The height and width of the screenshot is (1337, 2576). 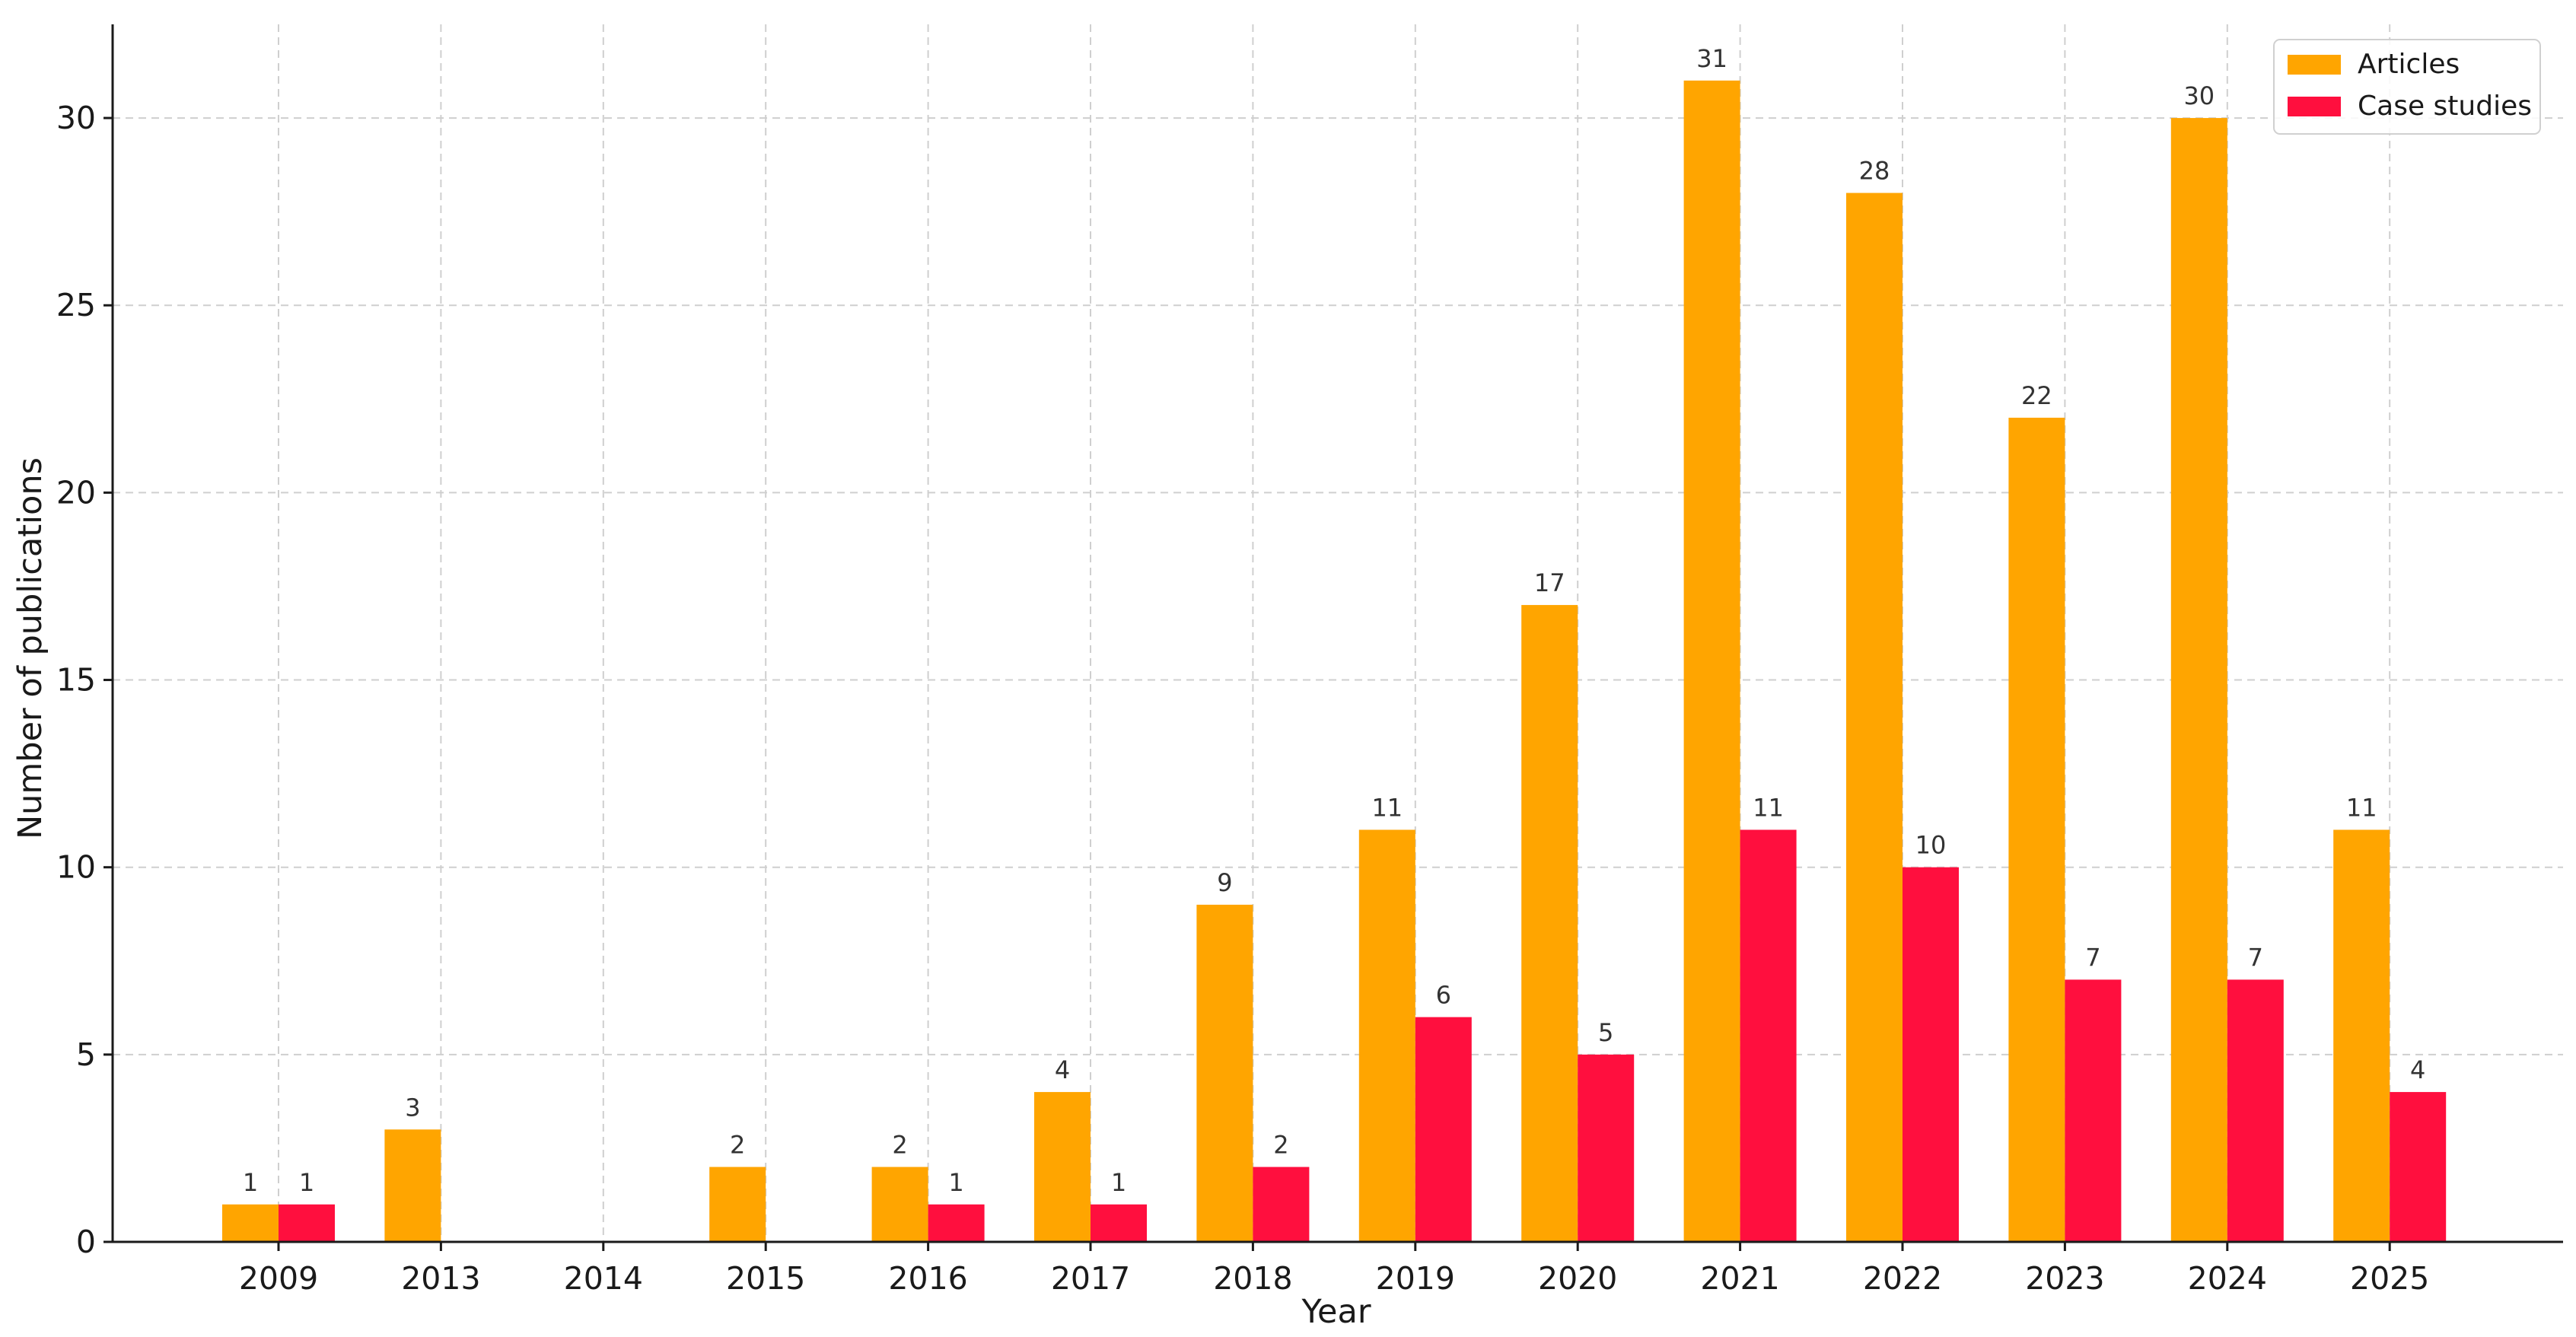 What do you see at coordinates (278, 1278) in the screenshot?
I see `x-tick-label-2009: 2009` at bounding box center [278, 1278].